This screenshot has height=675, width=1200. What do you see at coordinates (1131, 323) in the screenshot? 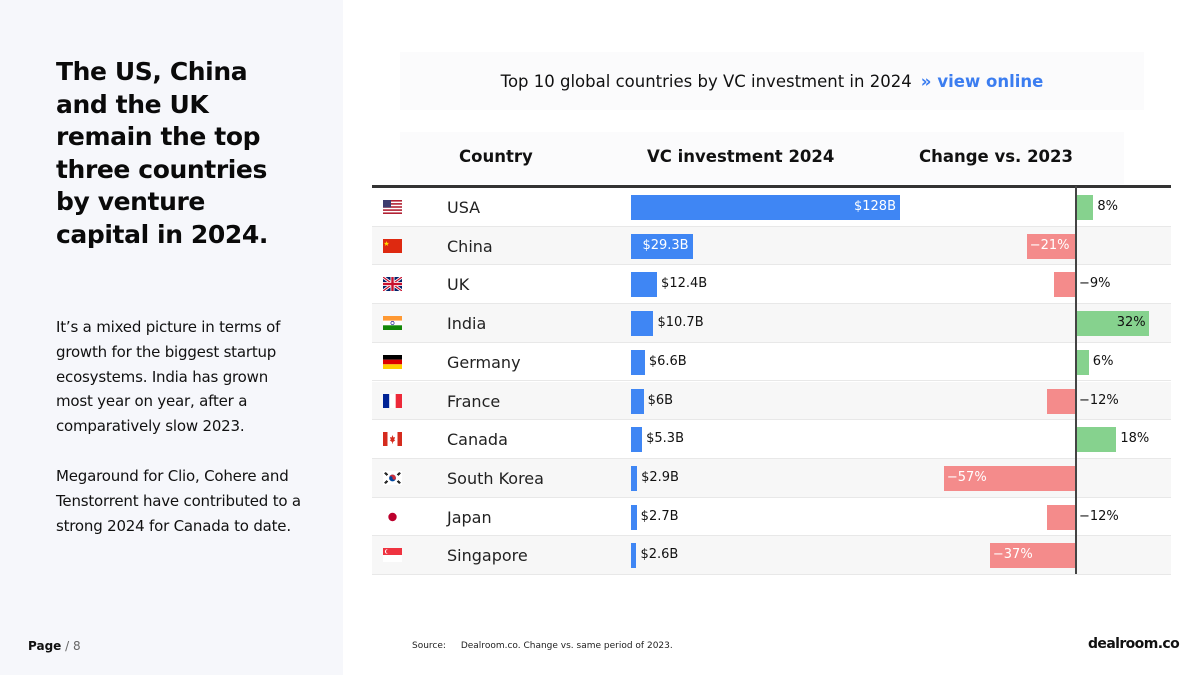
I see `change-label: 32%` at bounding box center [1131, 323].